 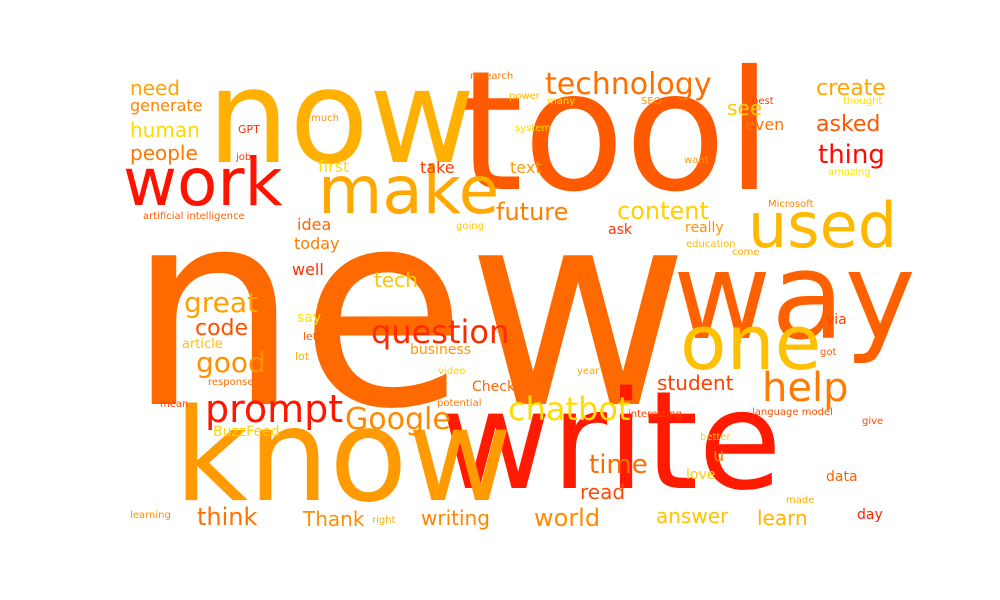 I want to click on word-right: right, so click(x=384, y=520).